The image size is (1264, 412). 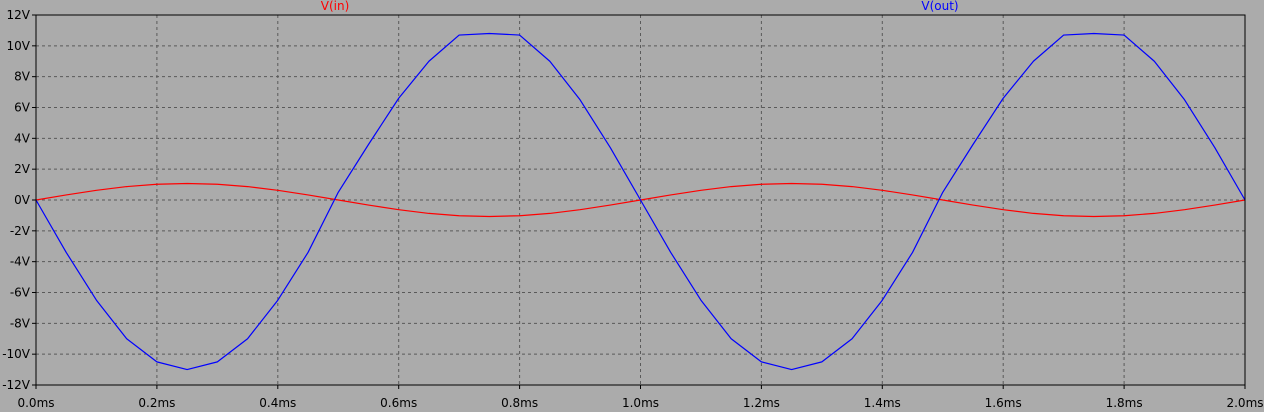 What do you see at coordinates (22, 77) in the screenshot?
I see `y-tick-label: 8V` at bounding box center [22, 77].